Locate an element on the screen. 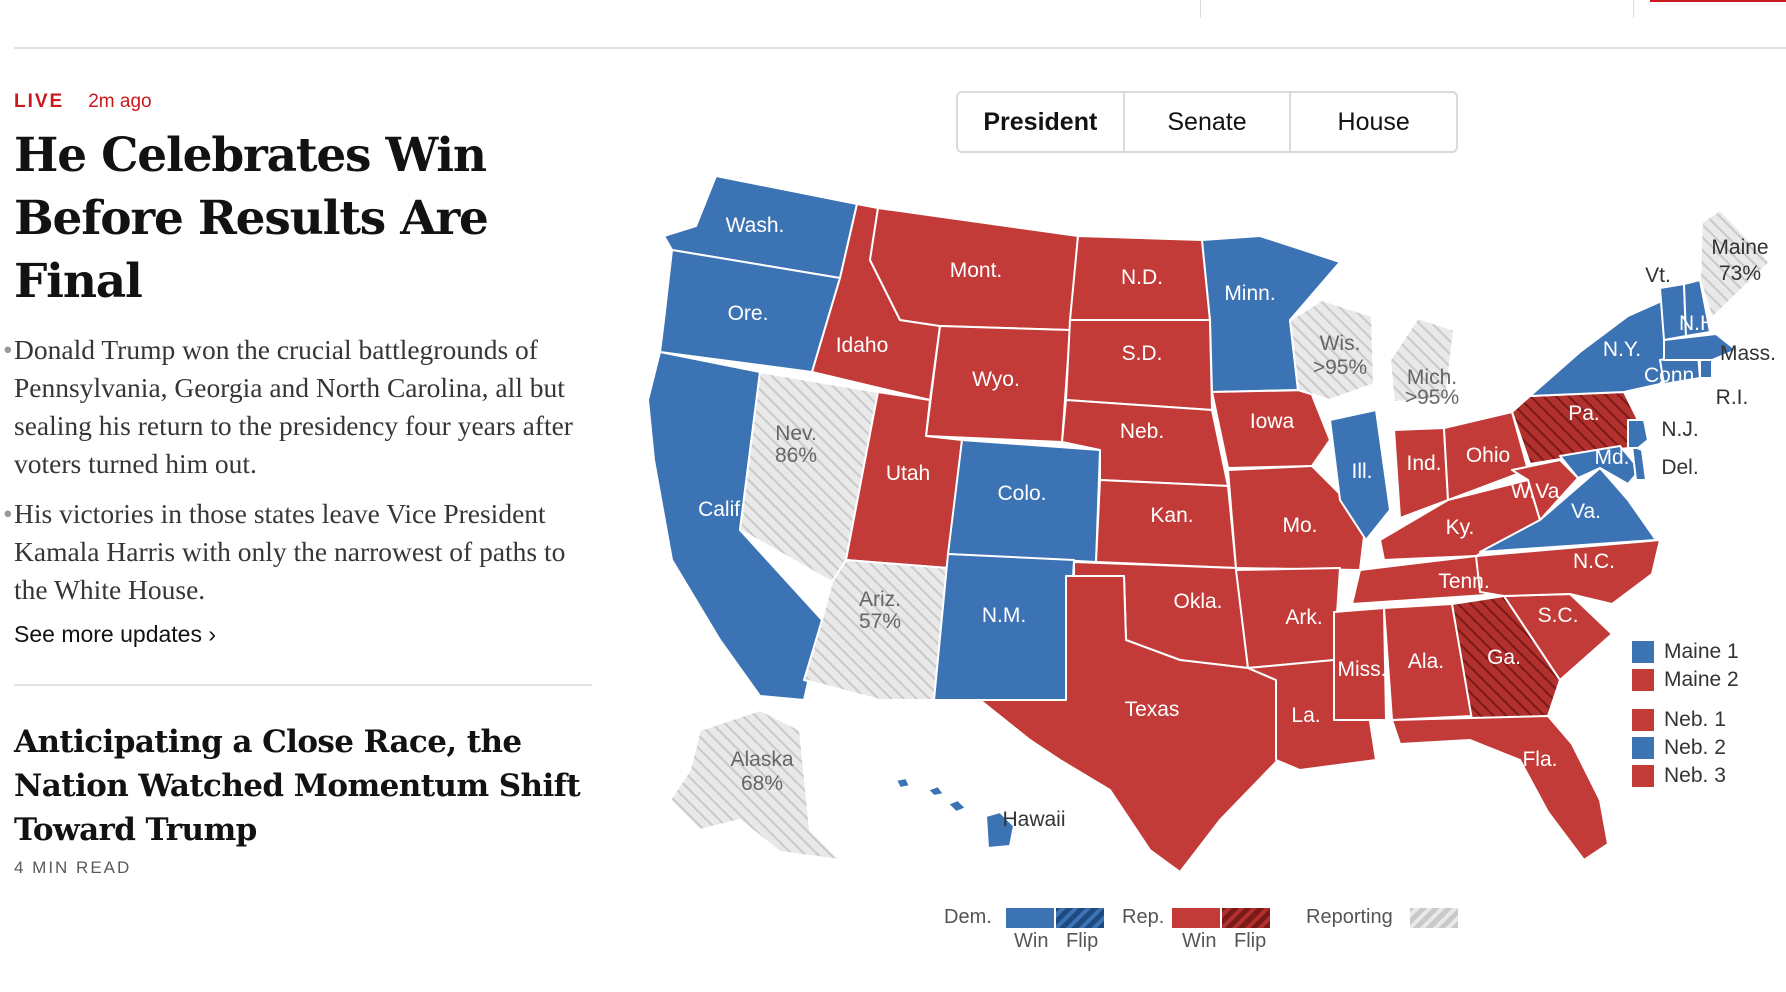 The image size is (1786, 992). state-mich is located at coordinates (1422, 360).